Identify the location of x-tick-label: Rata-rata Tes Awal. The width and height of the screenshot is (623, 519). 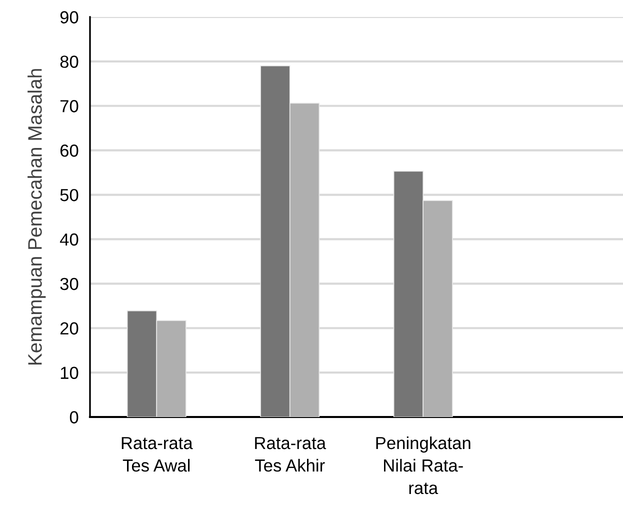
(157, 454).